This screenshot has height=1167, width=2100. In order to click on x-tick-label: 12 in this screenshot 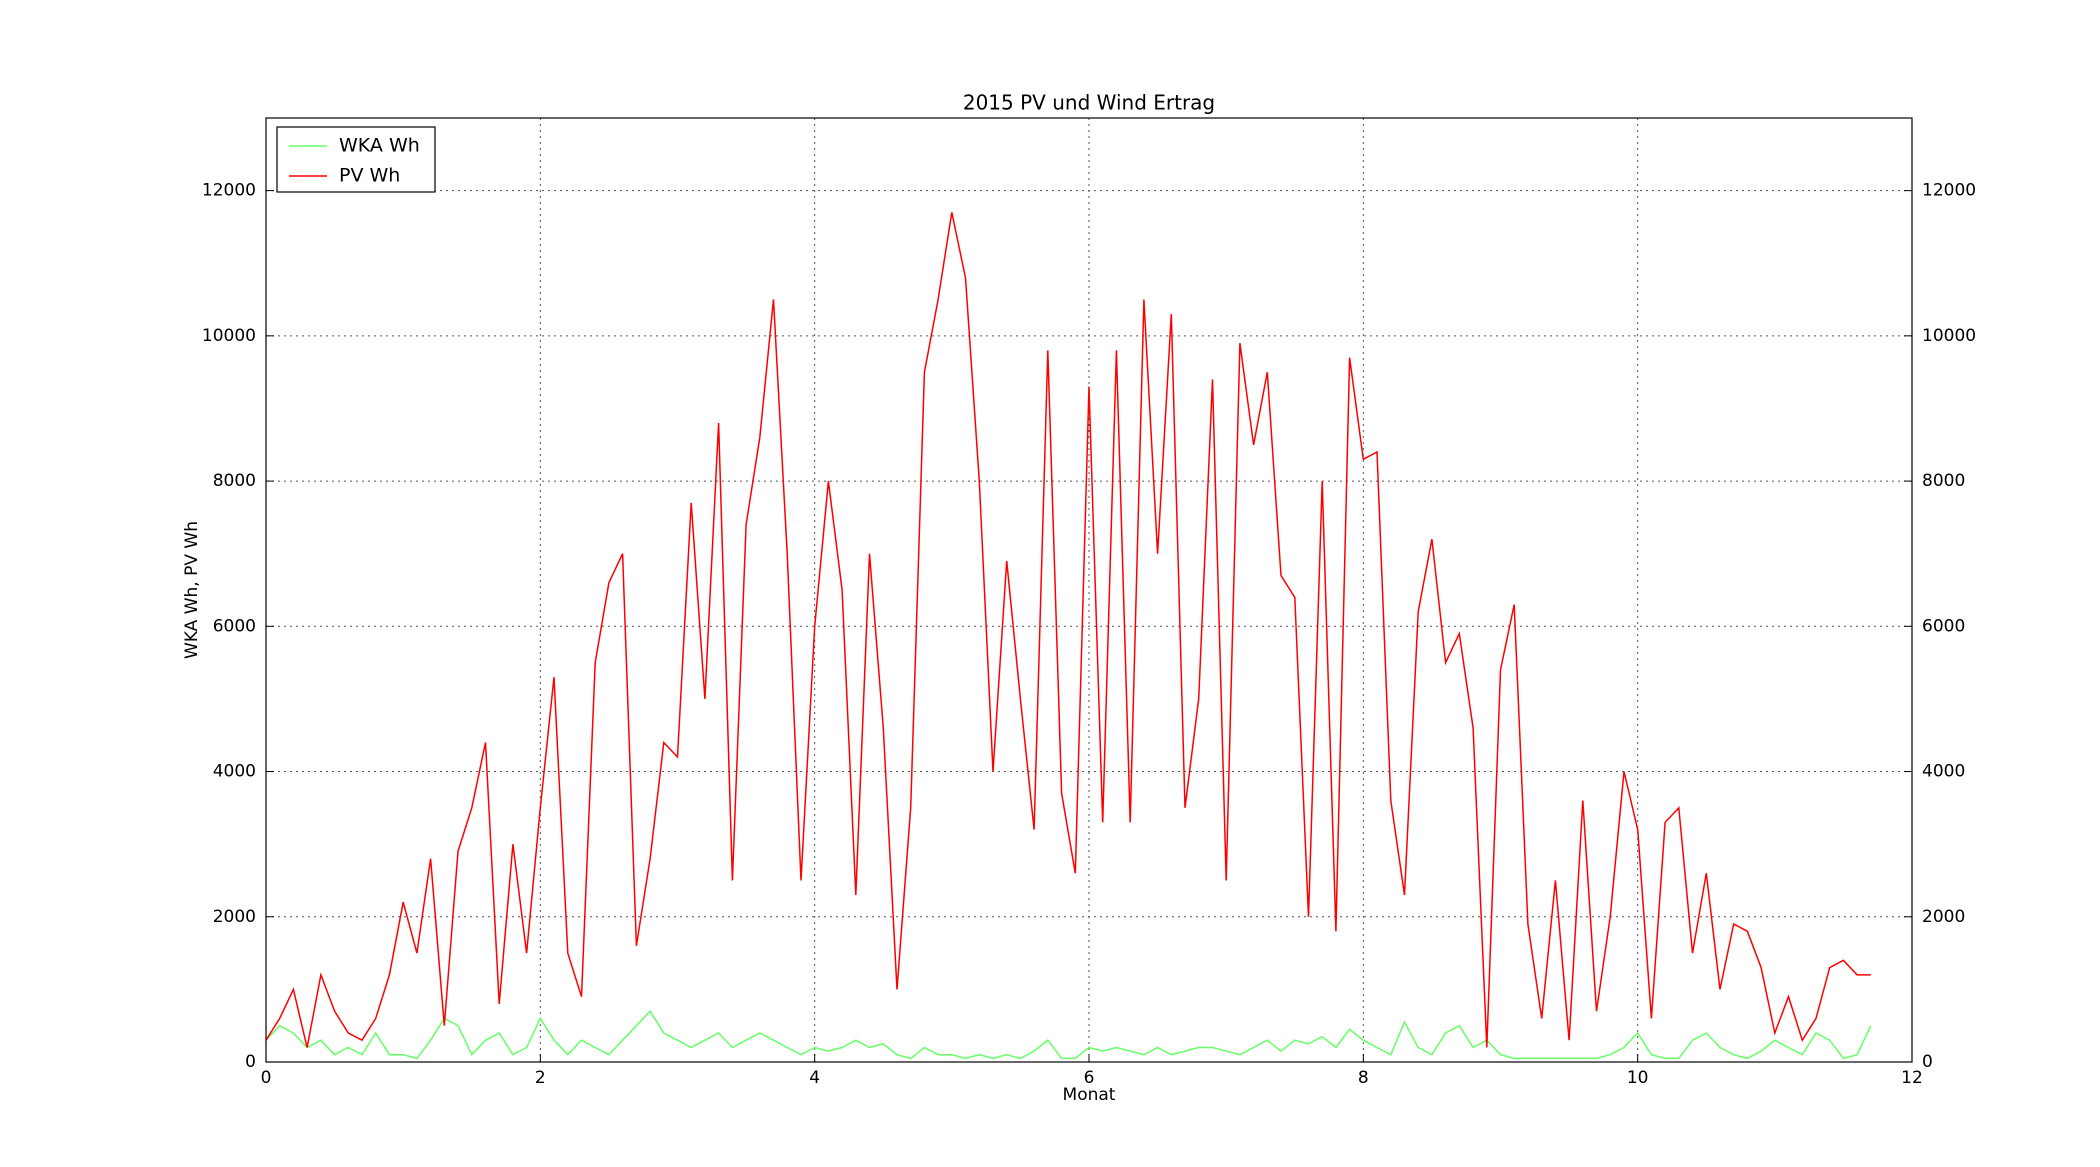, I will do `click(1912, 1078)`.